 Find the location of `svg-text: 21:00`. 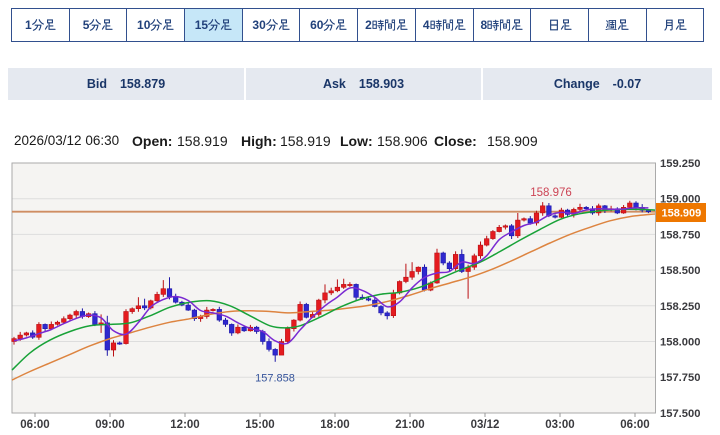

svg-text: 21:00 is located at coordinates (409, 425).